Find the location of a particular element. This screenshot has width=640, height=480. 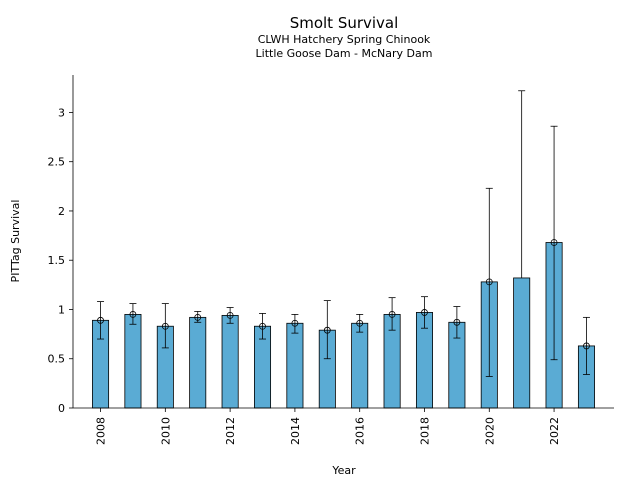

point-marker-2014 is located at coordinates (295, 323).